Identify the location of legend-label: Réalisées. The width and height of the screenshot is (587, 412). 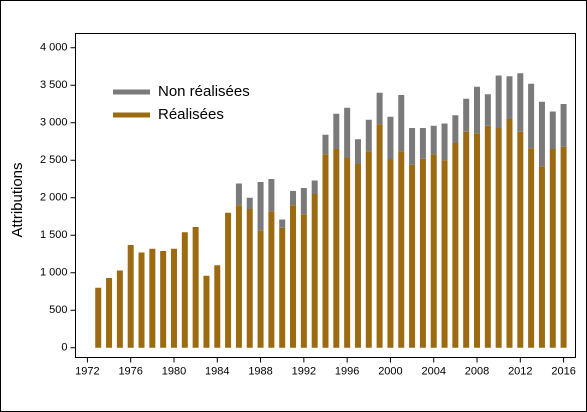
(191, 114).